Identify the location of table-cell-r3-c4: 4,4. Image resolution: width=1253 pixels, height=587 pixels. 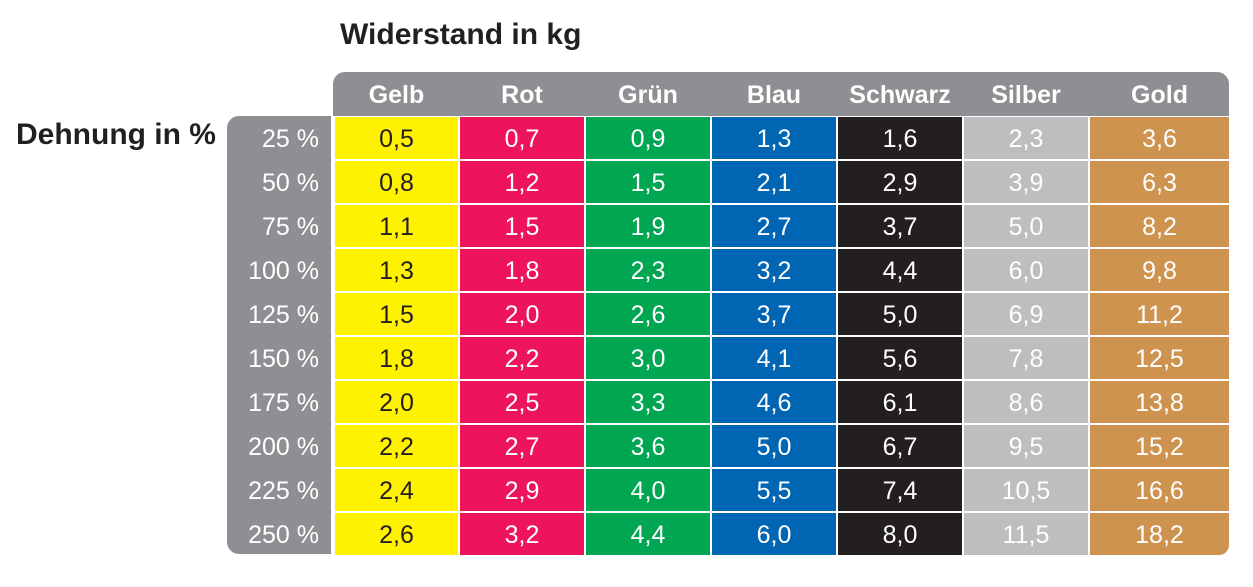
(900, 270).